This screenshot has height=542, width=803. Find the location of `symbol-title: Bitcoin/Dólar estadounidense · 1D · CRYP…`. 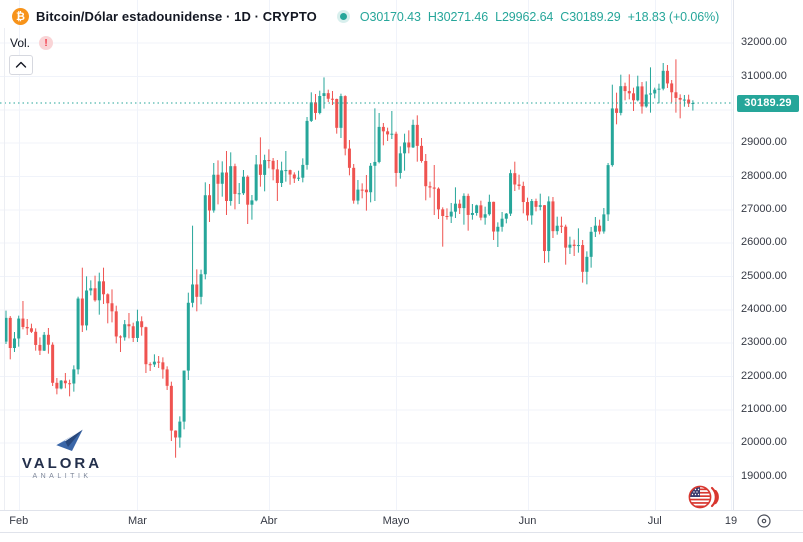

symbol-title: Bitcoin/Dólar estadounidense · 1D · CRYP… is located at coordinates (176, 16).